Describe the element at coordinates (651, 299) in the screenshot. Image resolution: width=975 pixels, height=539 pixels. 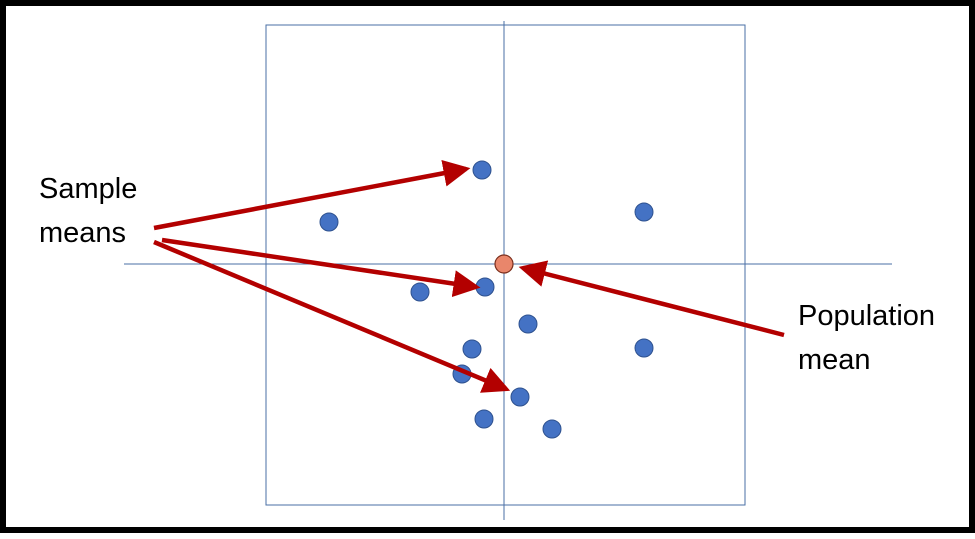
I see `population-arrow` at that location.